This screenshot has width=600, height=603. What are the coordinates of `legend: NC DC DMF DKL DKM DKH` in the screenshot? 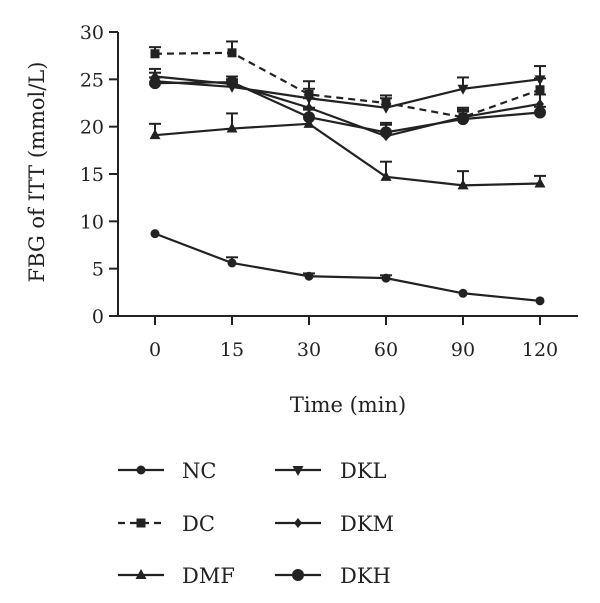 It's located at (256, 523).